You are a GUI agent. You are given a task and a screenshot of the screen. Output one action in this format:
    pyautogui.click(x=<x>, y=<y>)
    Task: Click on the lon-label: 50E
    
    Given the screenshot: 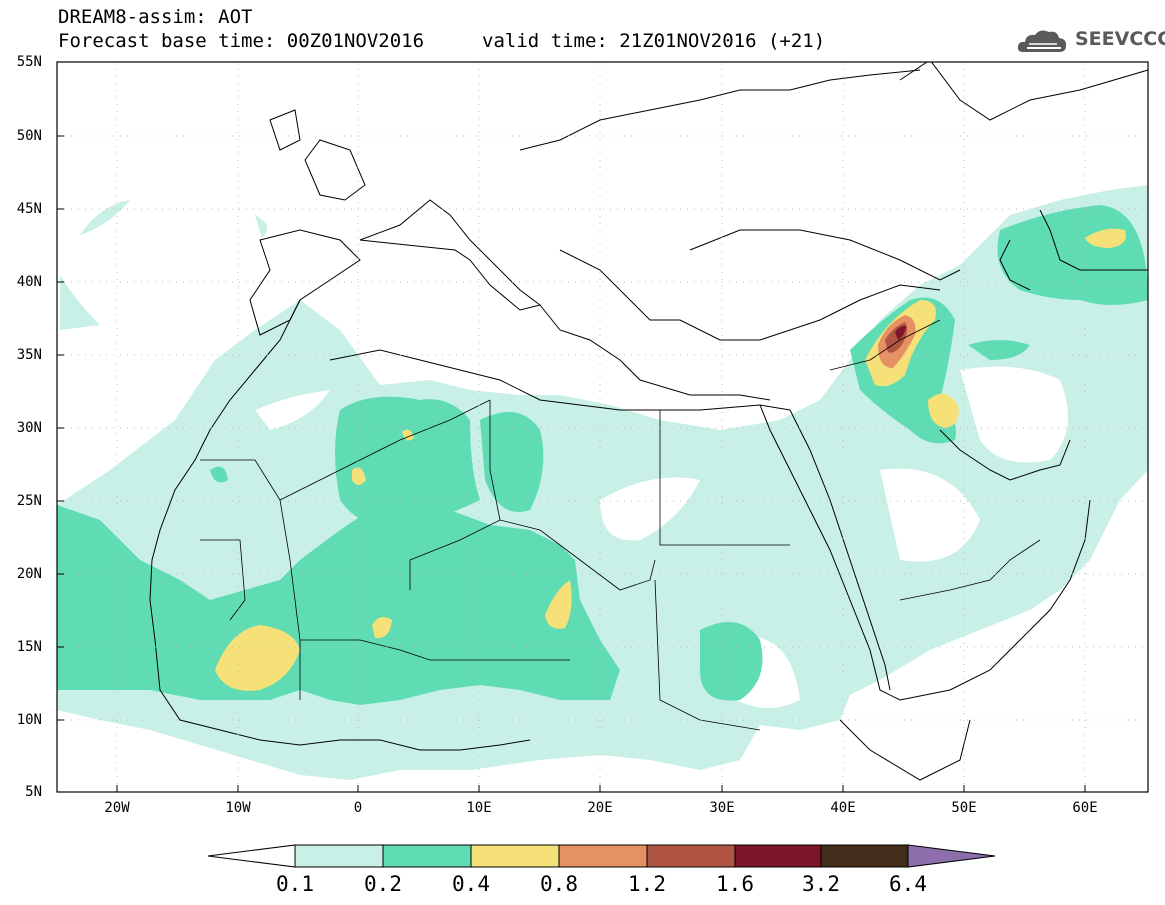 What is the action you would take?
    pyautogui.click(x=964, y=808)
    